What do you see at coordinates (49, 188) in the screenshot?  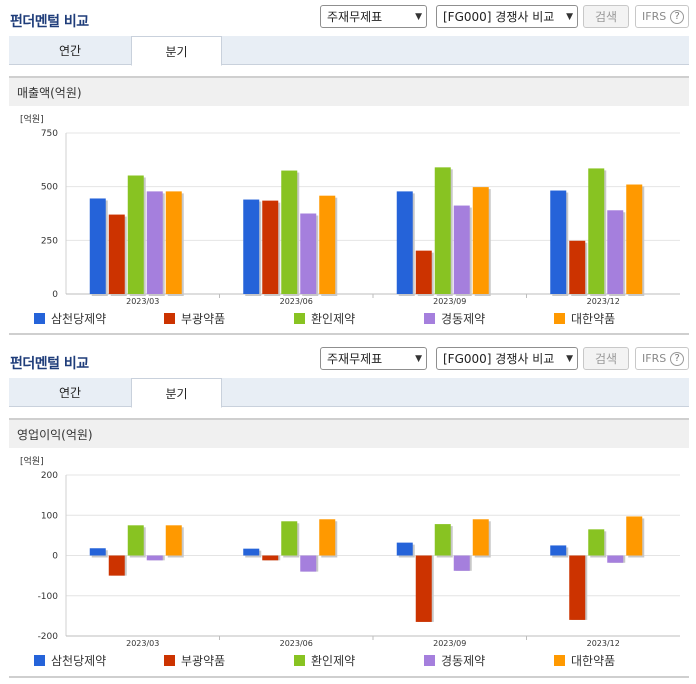 I see `y-tick-label: 500` at bounding box center [49, 188].